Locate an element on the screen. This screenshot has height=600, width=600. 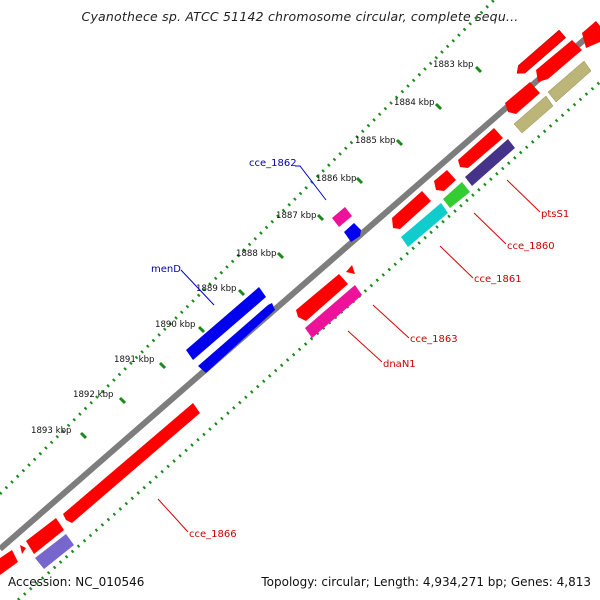
gene-feature-purple is located at coordinates (54, 551).